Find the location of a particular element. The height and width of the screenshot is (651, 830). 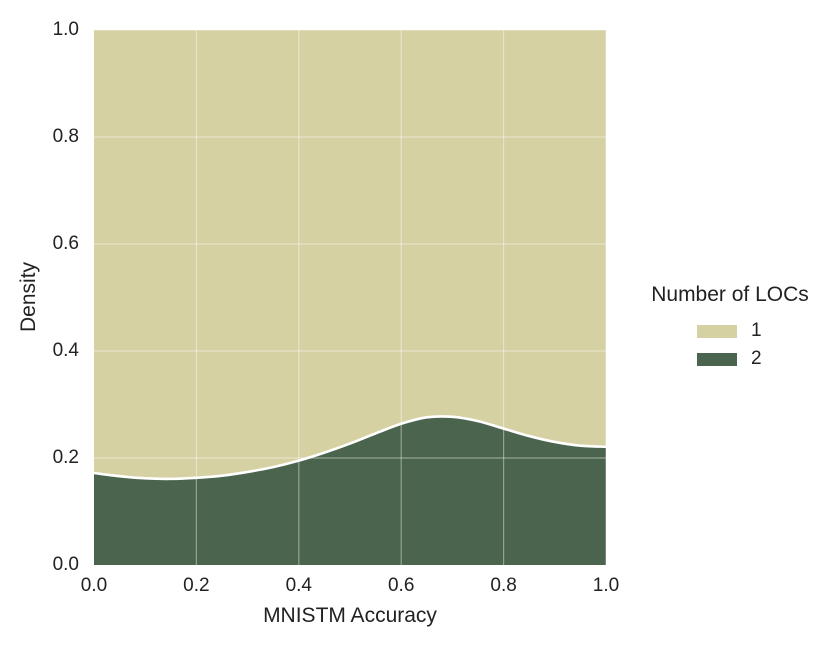

legend-entry: 1 is located at coordinates (730, 331).